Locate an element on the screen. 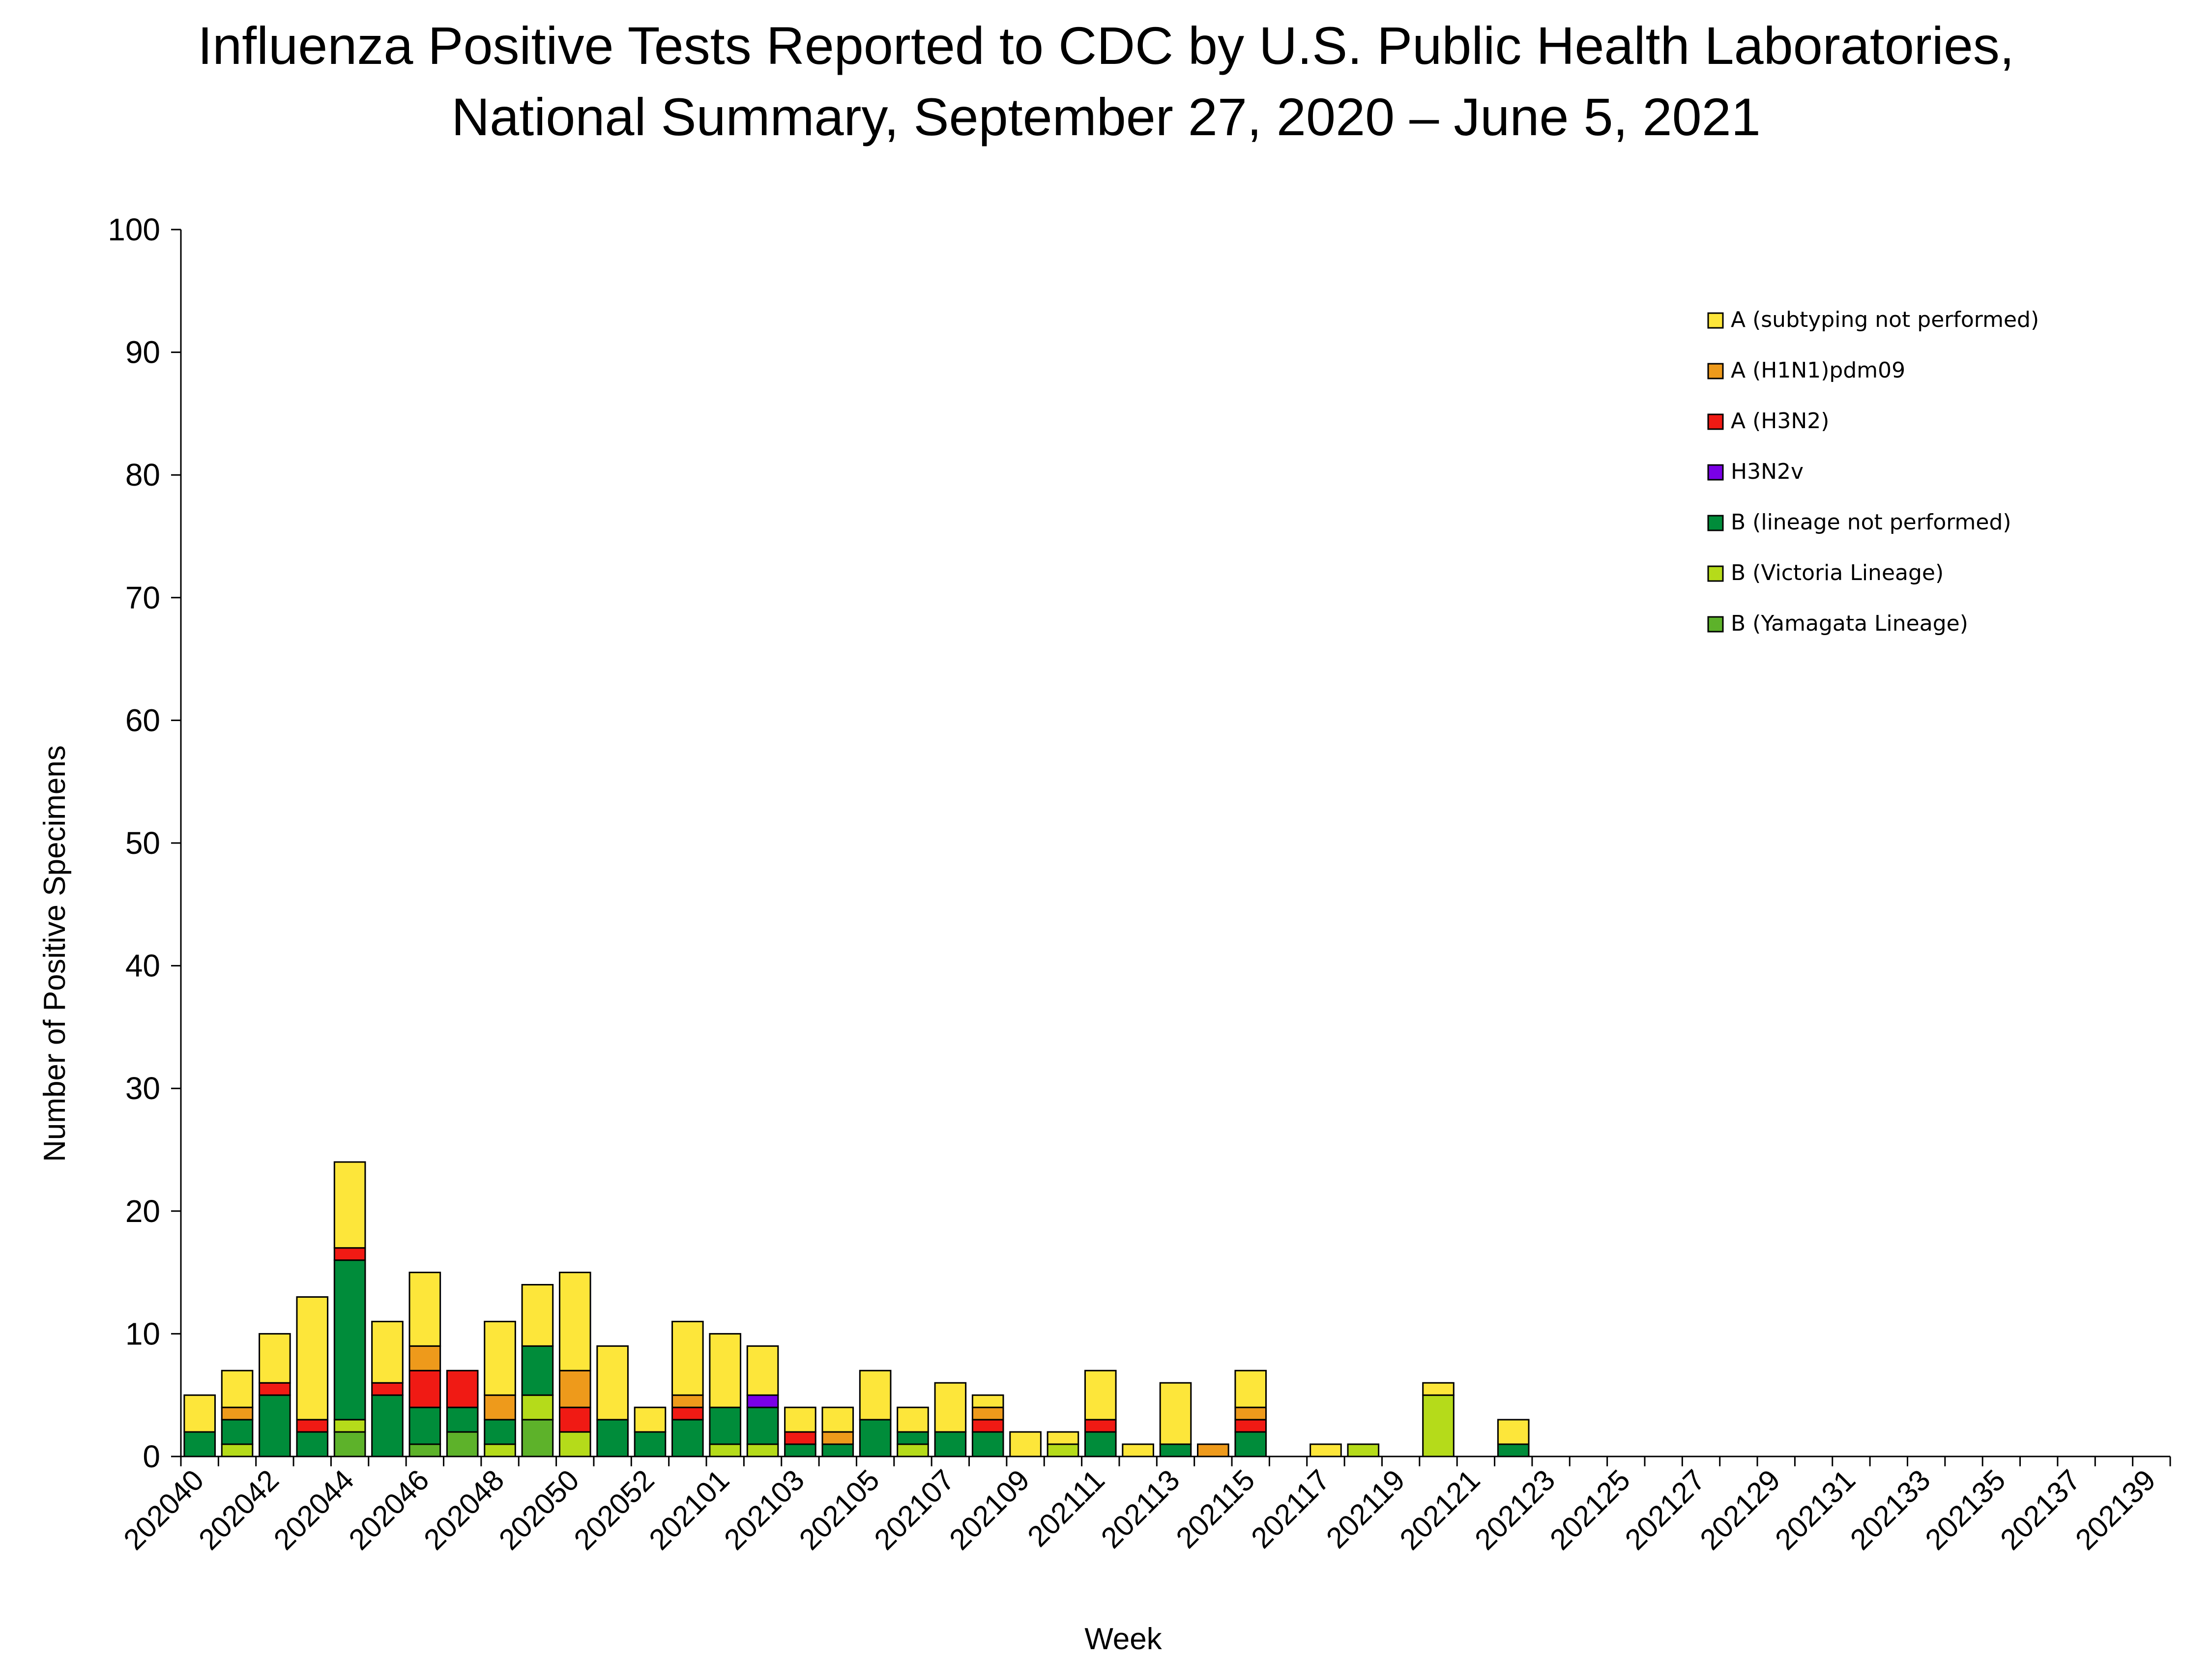  y-tick-label: 20 is located at coordinates (143, 1211).